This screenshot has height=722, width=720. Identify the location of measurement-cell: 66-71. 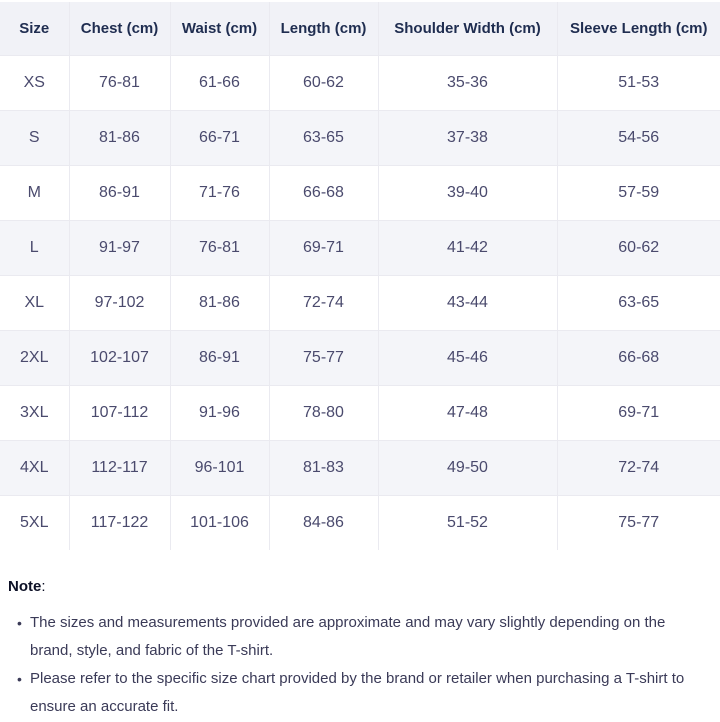
(219, 137).